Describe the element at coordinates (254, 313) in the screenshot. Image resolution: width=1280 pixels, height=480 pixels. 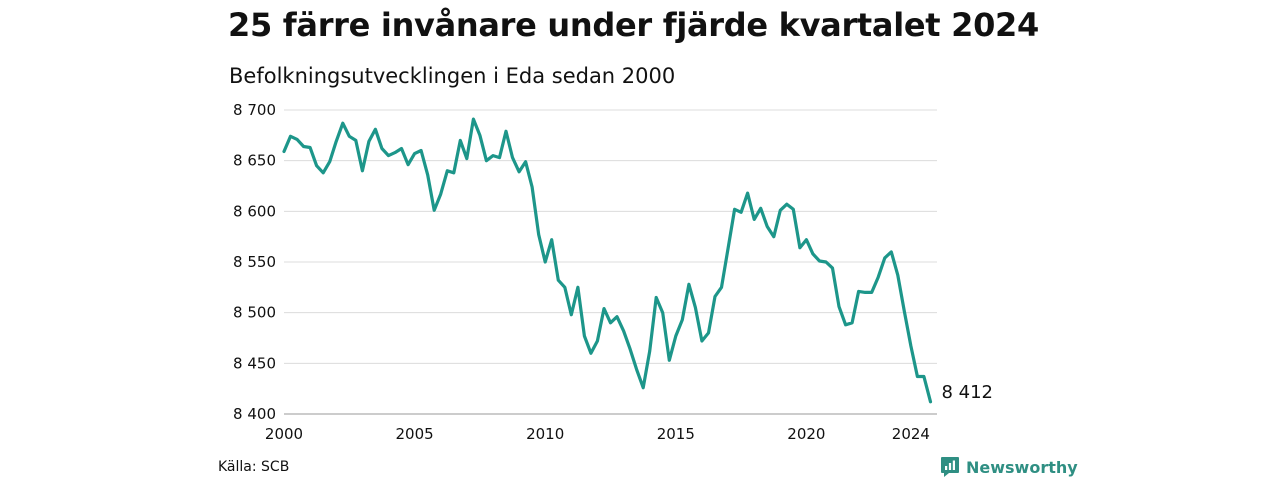
I see `y-tick-label: 8 500` at that location.